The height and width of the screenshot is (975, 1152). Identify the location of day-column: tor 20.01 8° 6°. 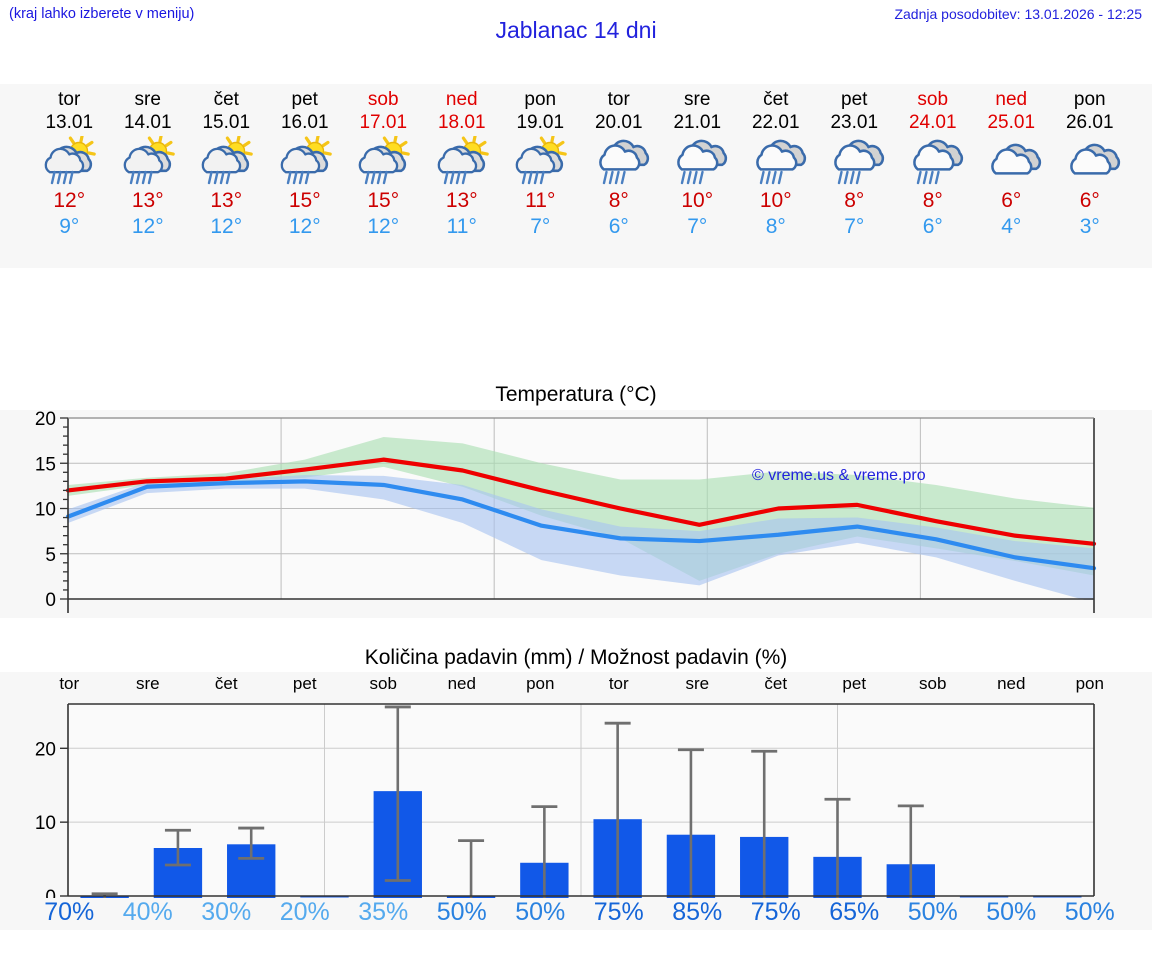
(619, 176).